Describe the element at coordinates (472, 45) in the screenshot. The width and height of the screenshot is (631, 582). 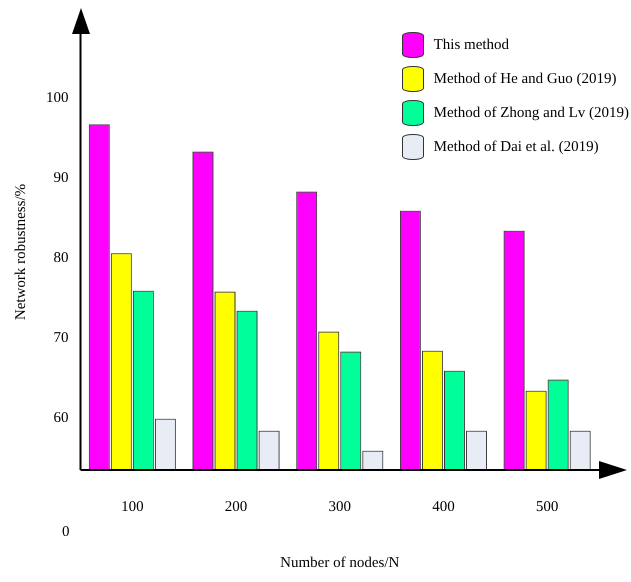
I see `legend-label: This method` at that location.